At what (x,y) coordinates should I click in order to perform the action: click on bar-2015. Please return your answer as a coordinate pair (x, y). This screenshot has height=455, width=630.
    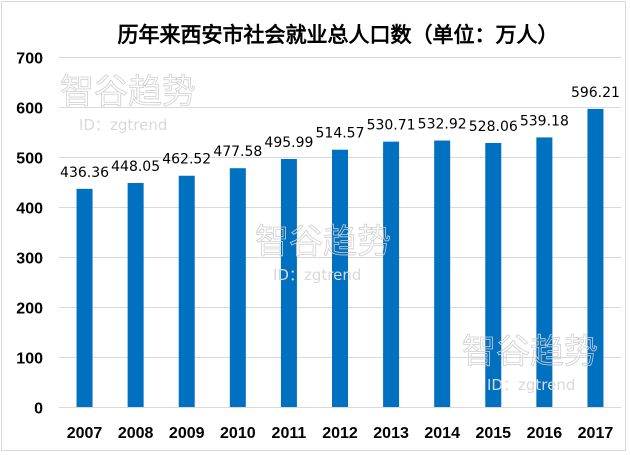
    Looking at the image, I should click on (493, 274).